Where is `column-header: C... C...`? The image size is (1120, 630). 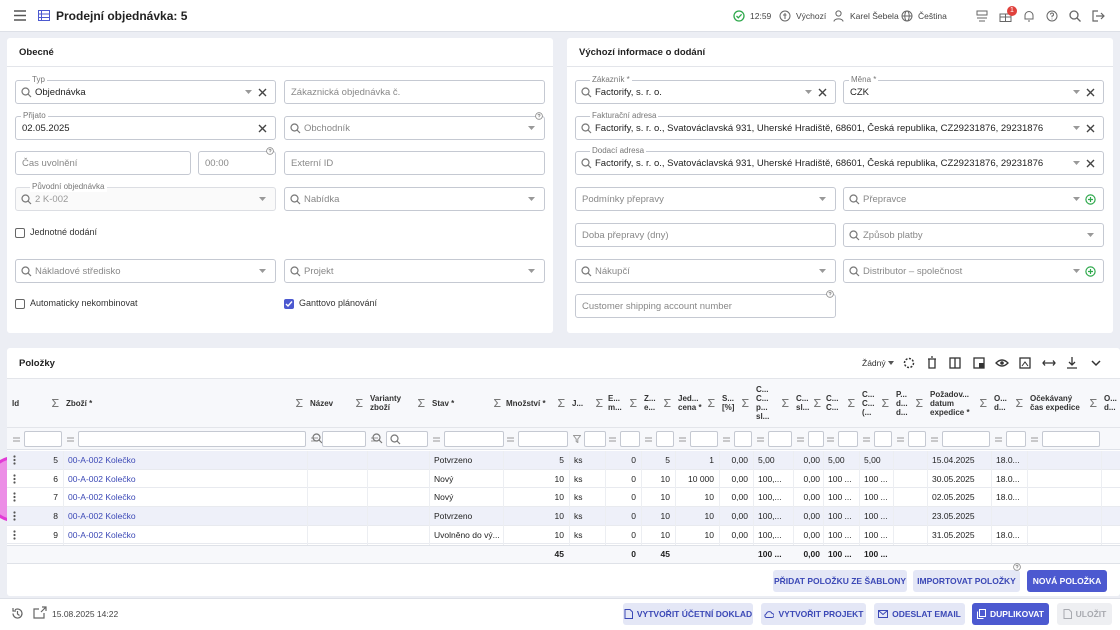
column-header: C... C... is located at coordinates (832, 403).